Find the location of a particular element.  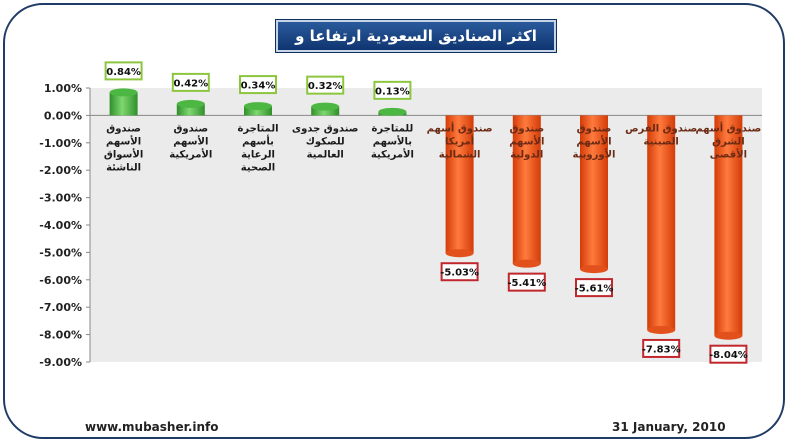

data-label: 0.32% is located at coordinates (325, 86).